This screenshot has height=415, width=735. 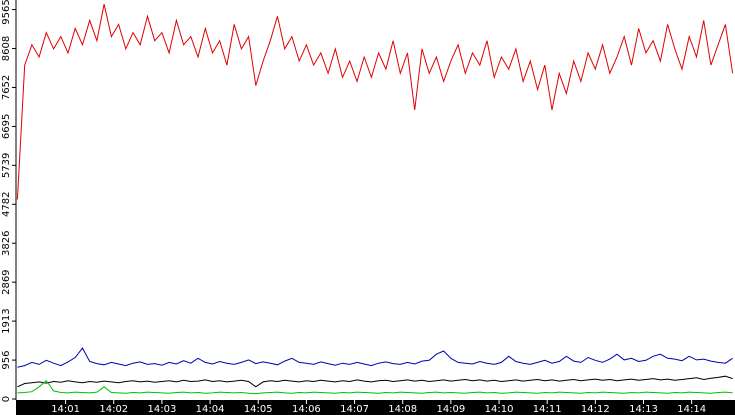 I want to click on x-tick-label: 14:05, so click(x=258, y=409).